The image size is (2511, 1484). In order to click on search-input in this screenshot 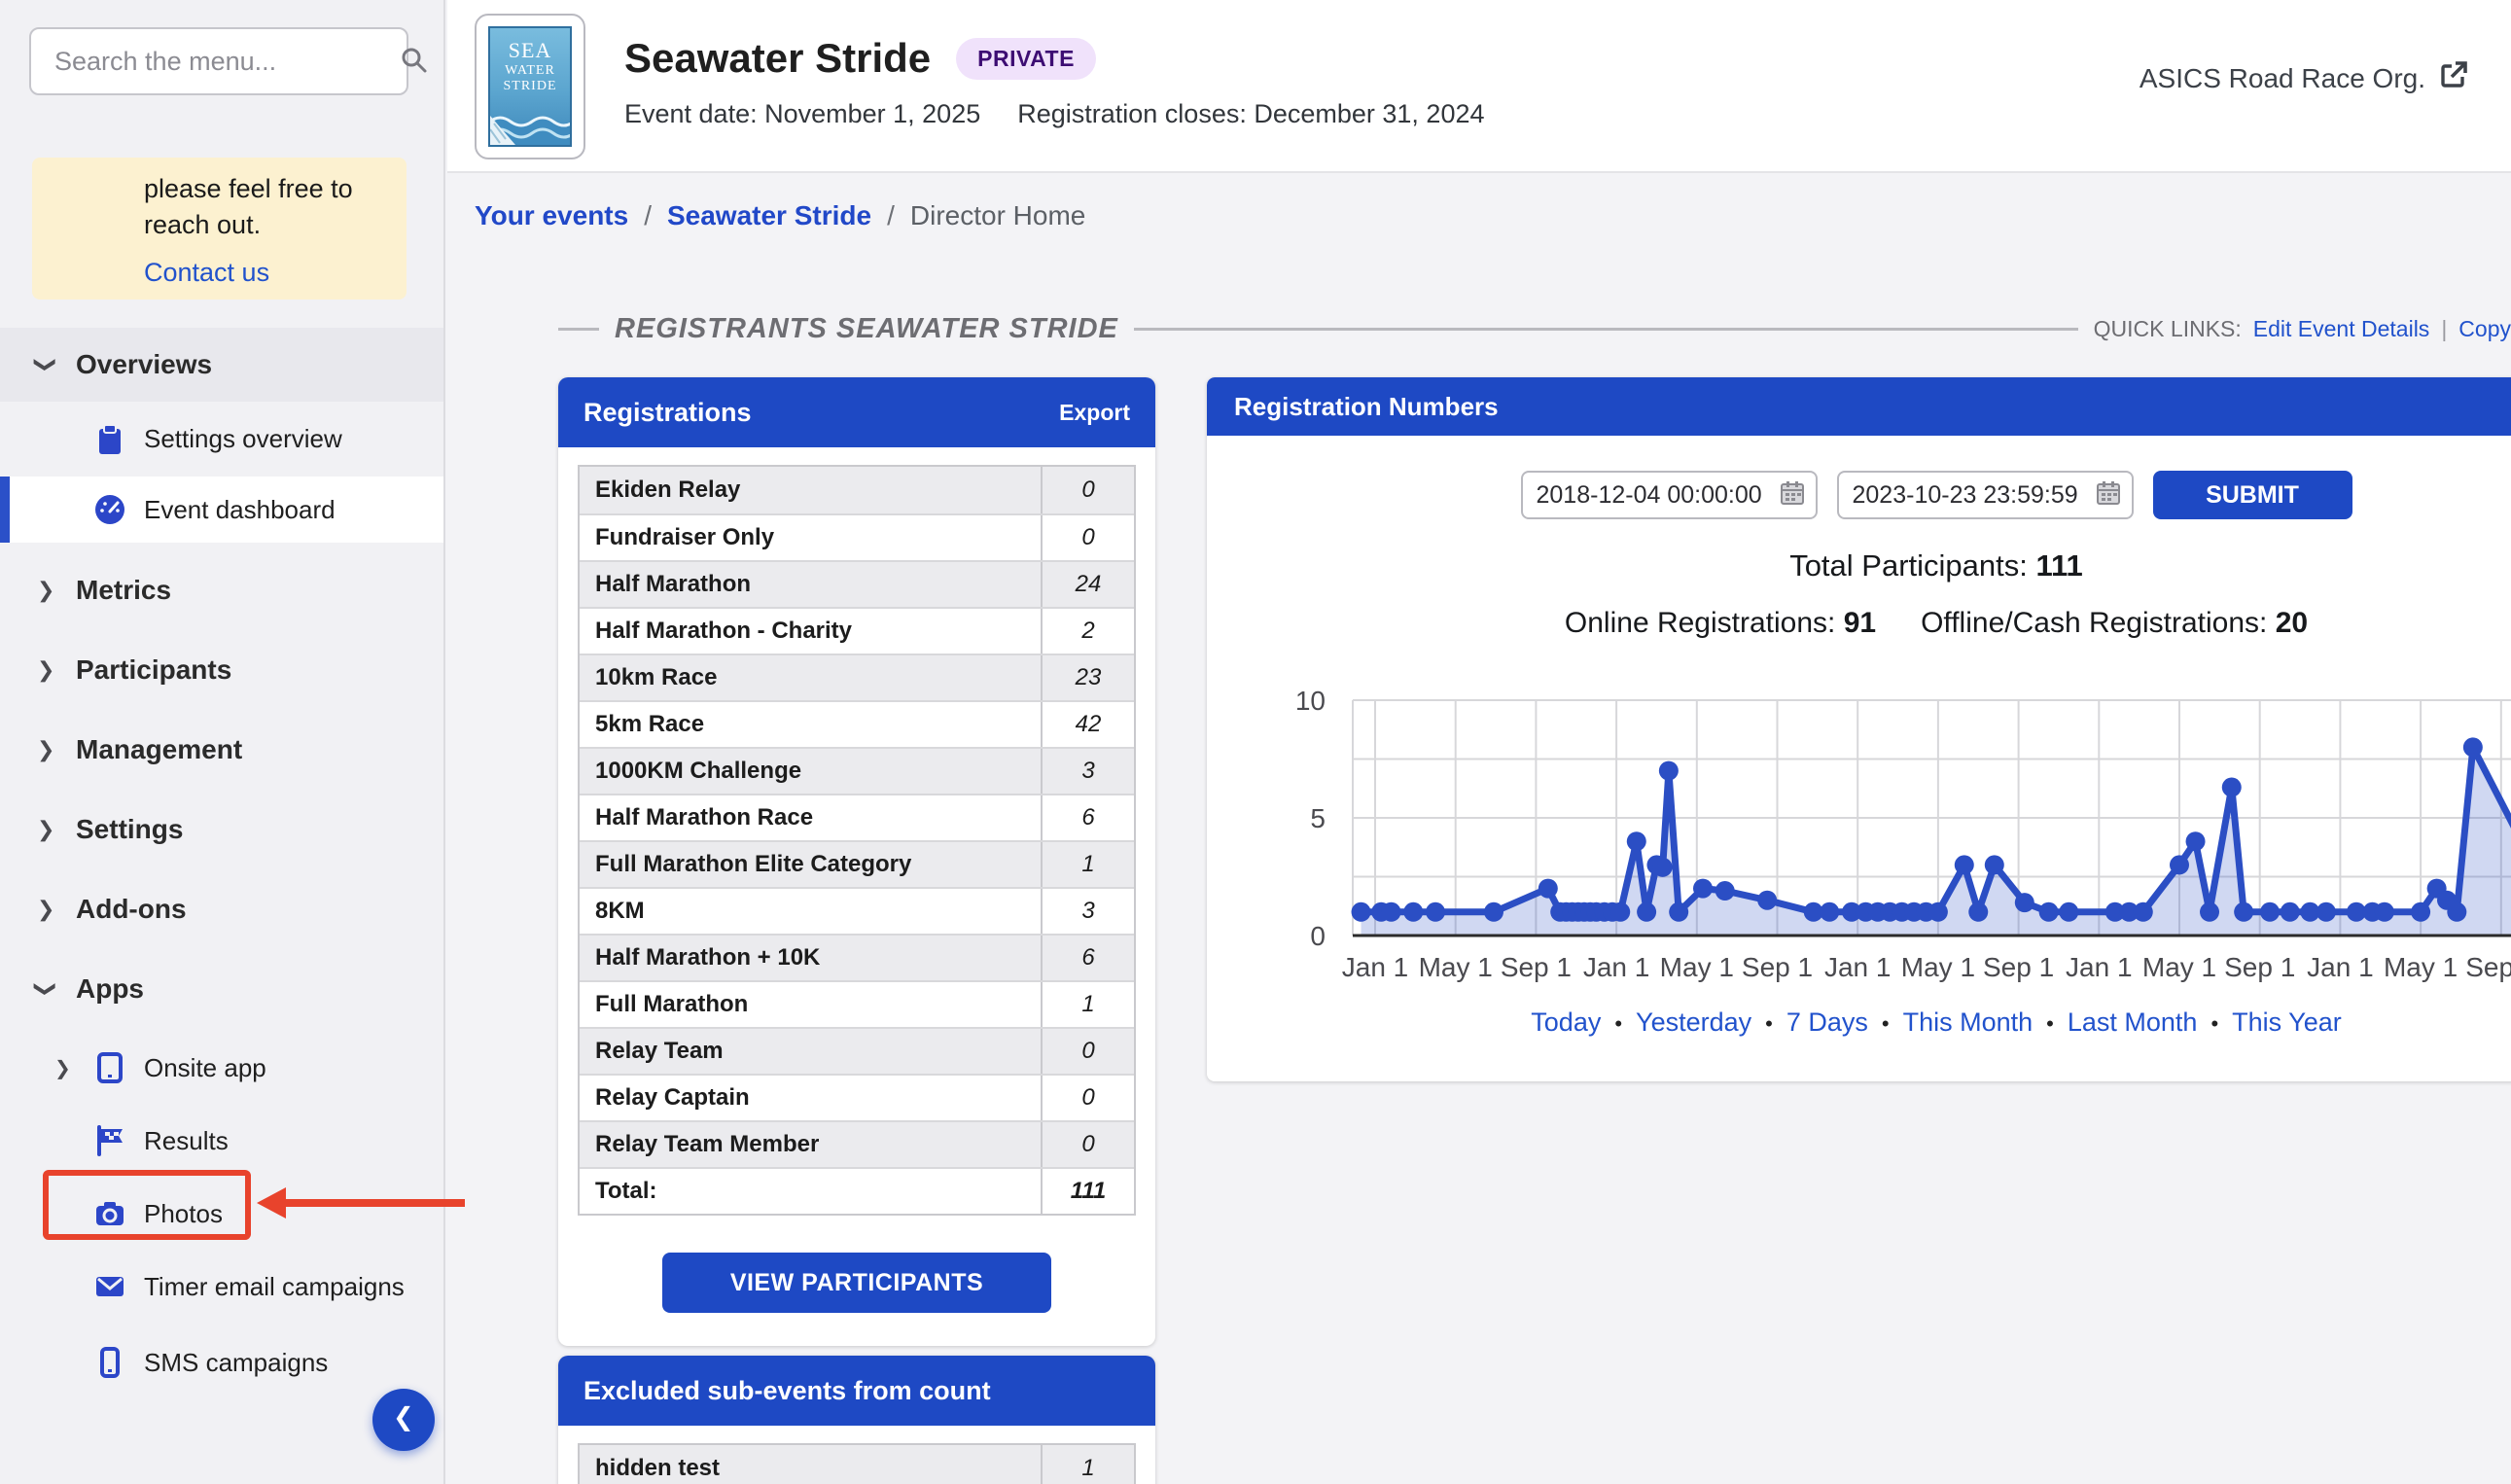, I will do `click(227, 62)`.